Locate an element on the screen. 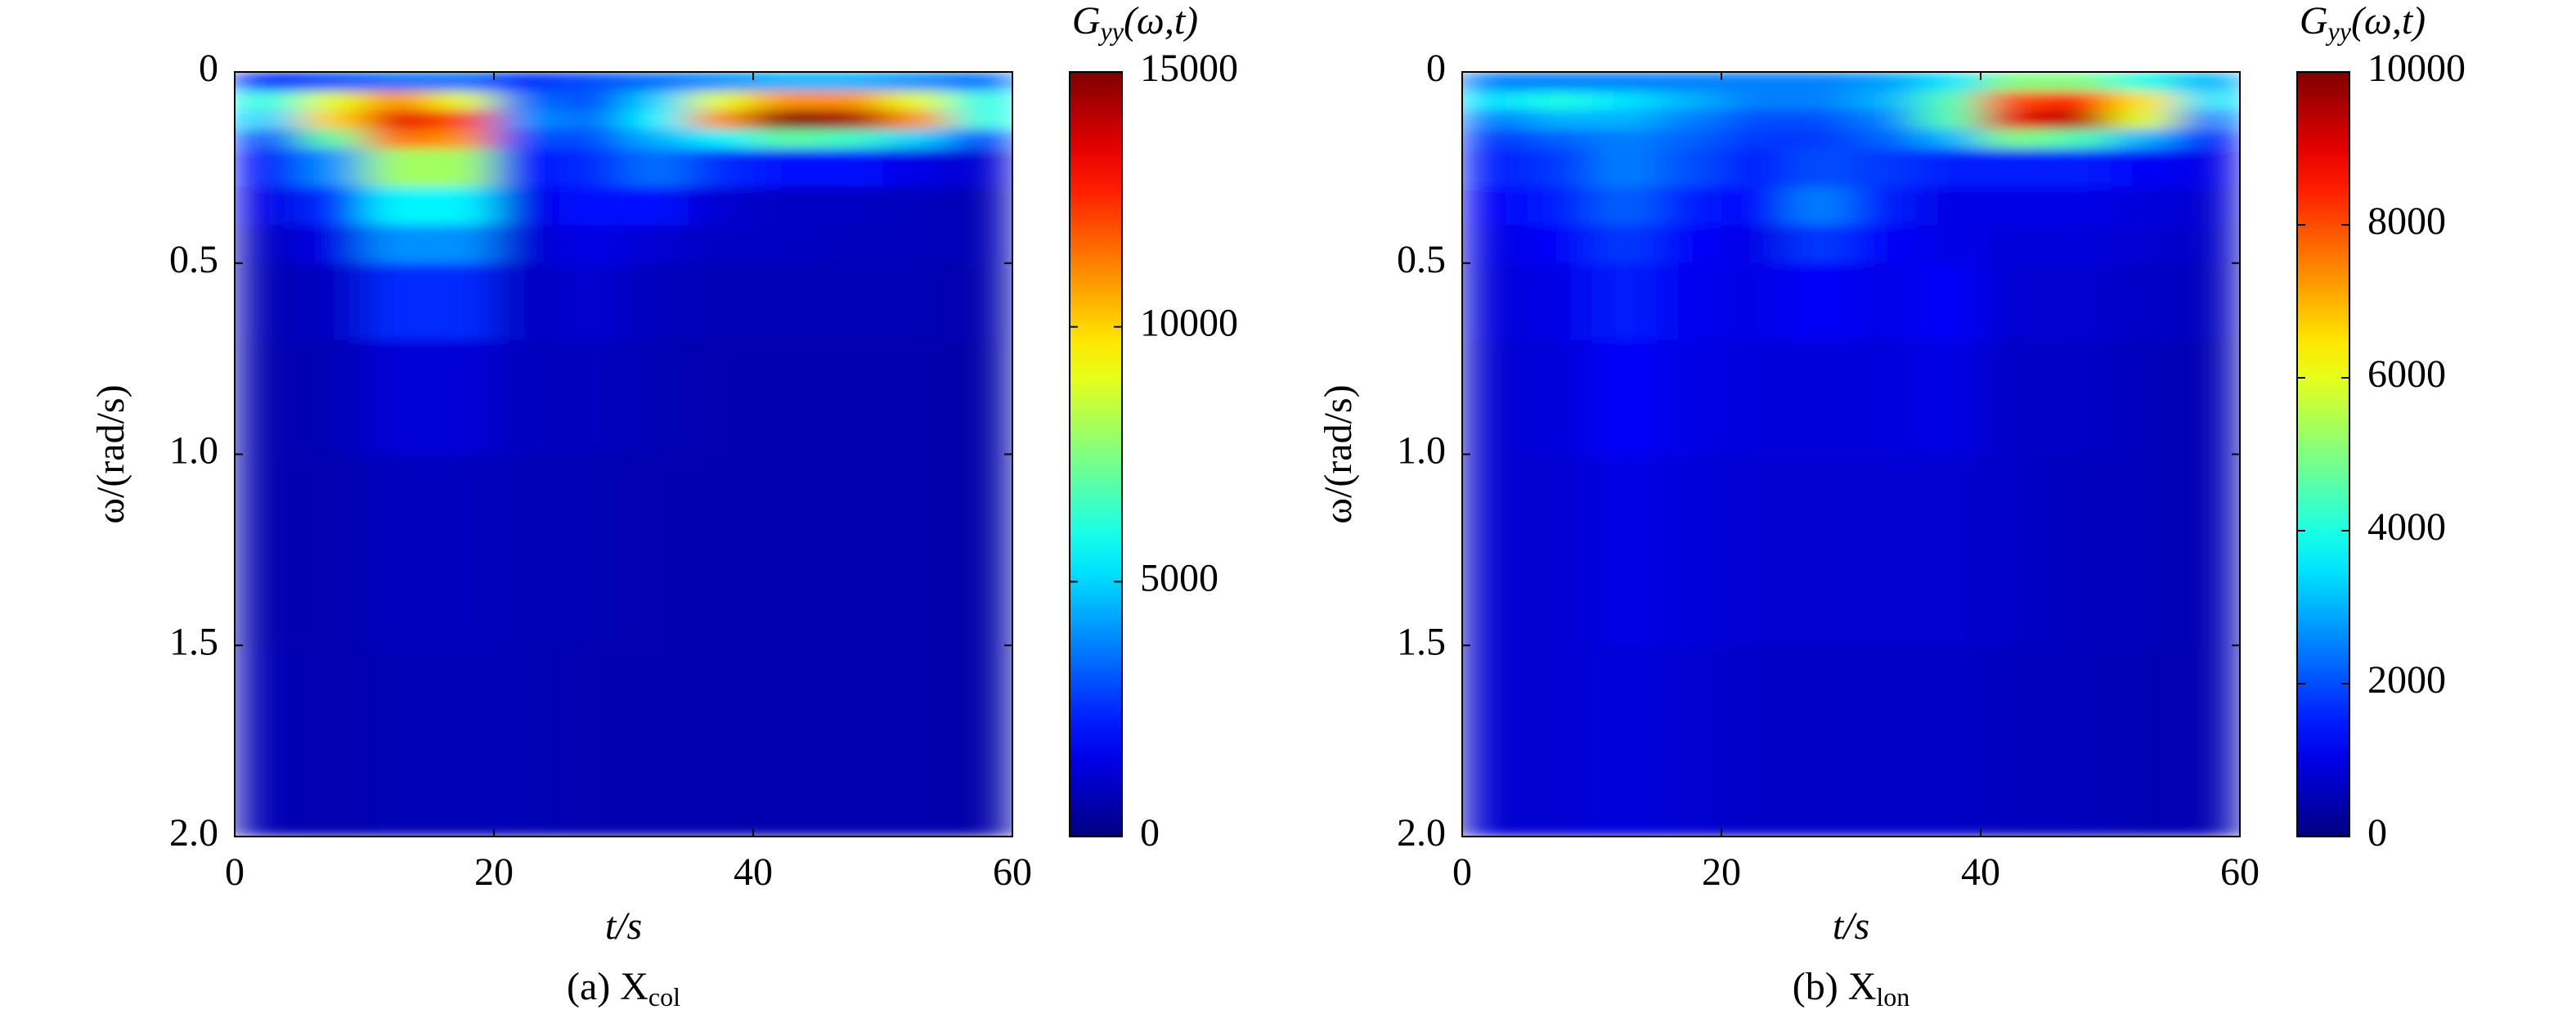 Image resolution: width=2576 pixels, height=1023 pixels. colorbar-tick-label: 10000 is located at coordinates (1189, 323).